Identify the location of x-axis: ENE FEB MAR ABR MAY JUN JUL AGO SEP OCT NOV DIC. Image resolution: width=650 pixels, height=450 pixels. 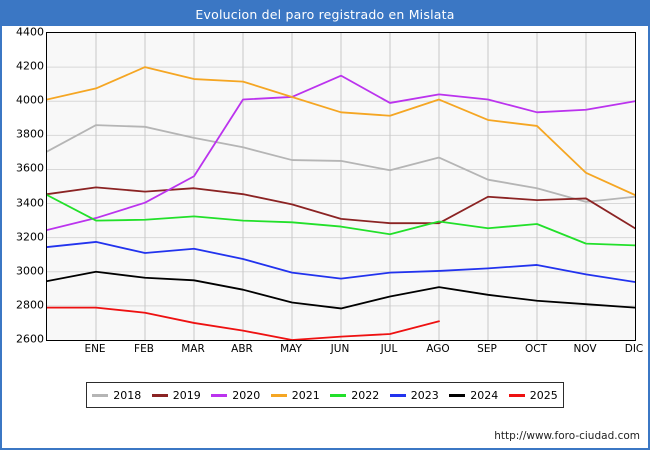
(344, 353).